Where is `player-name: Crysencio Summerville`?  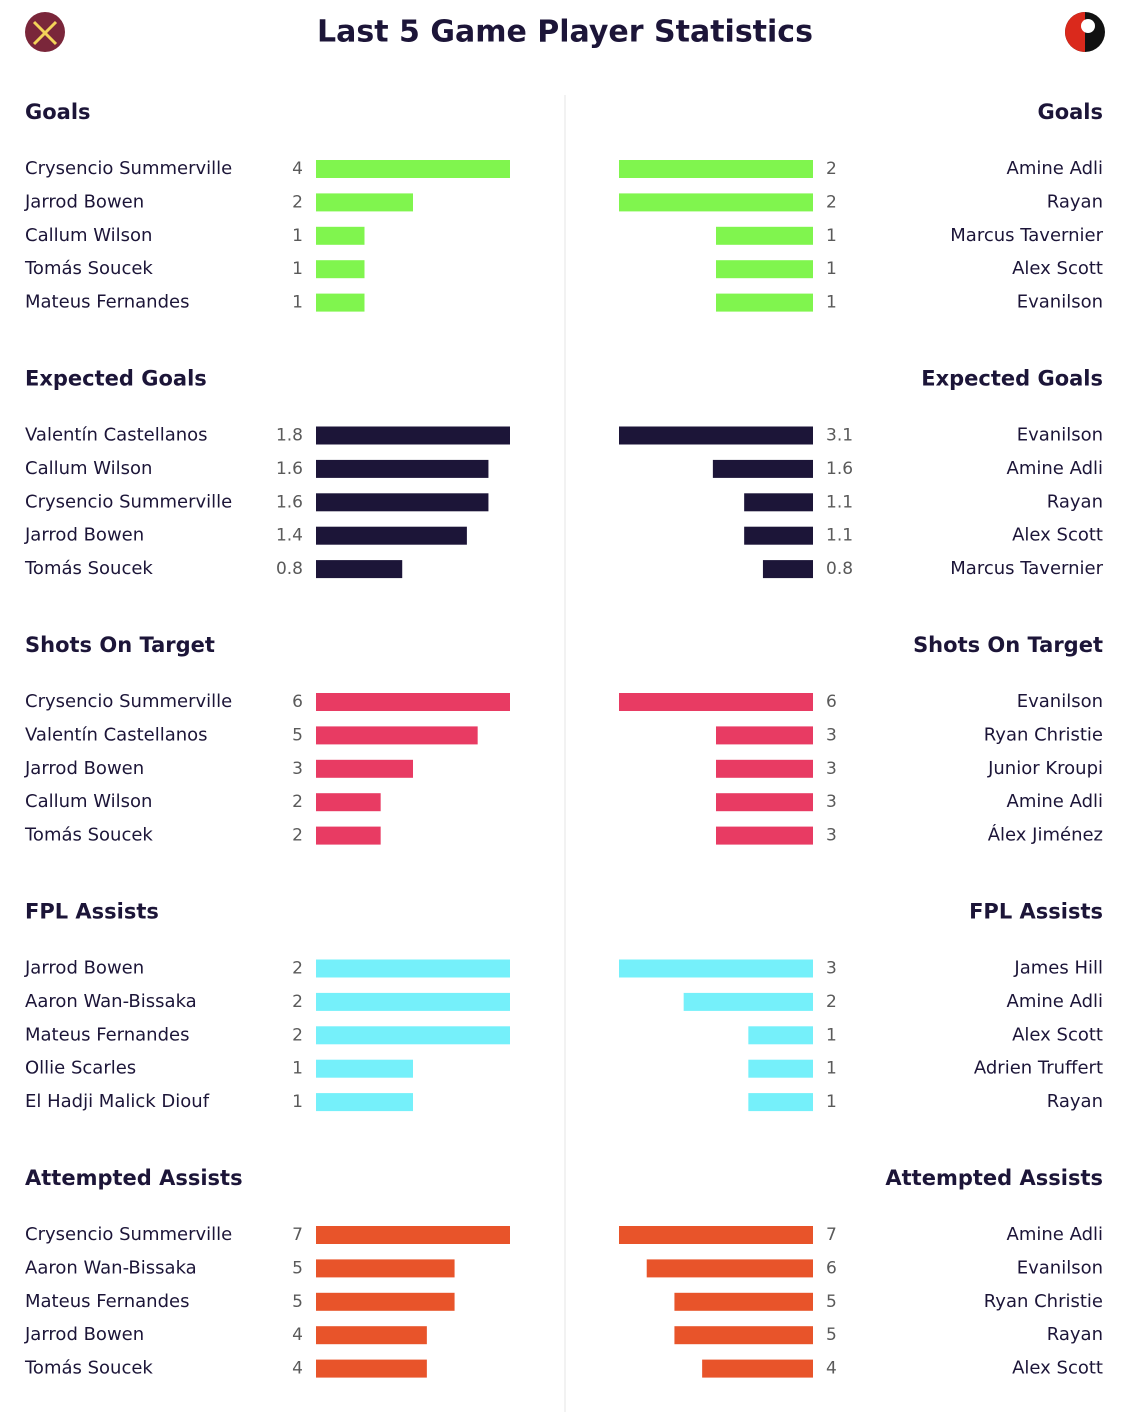
player-name: Crysencio Summerville is located at coordinates (128, 501).